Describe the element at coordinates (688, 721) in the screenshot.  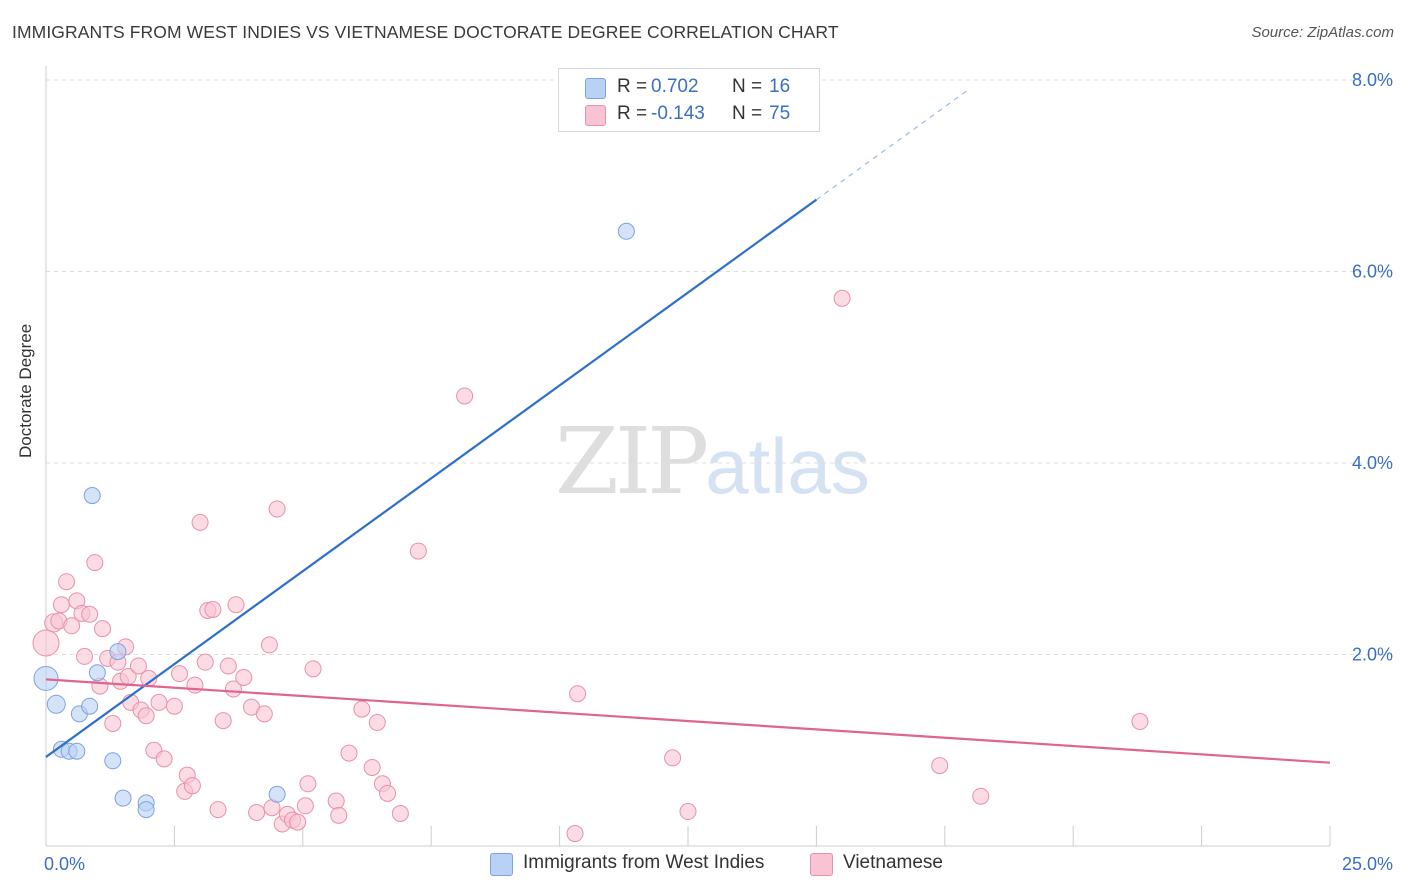
I see `trendline-vietnamese` at that location.